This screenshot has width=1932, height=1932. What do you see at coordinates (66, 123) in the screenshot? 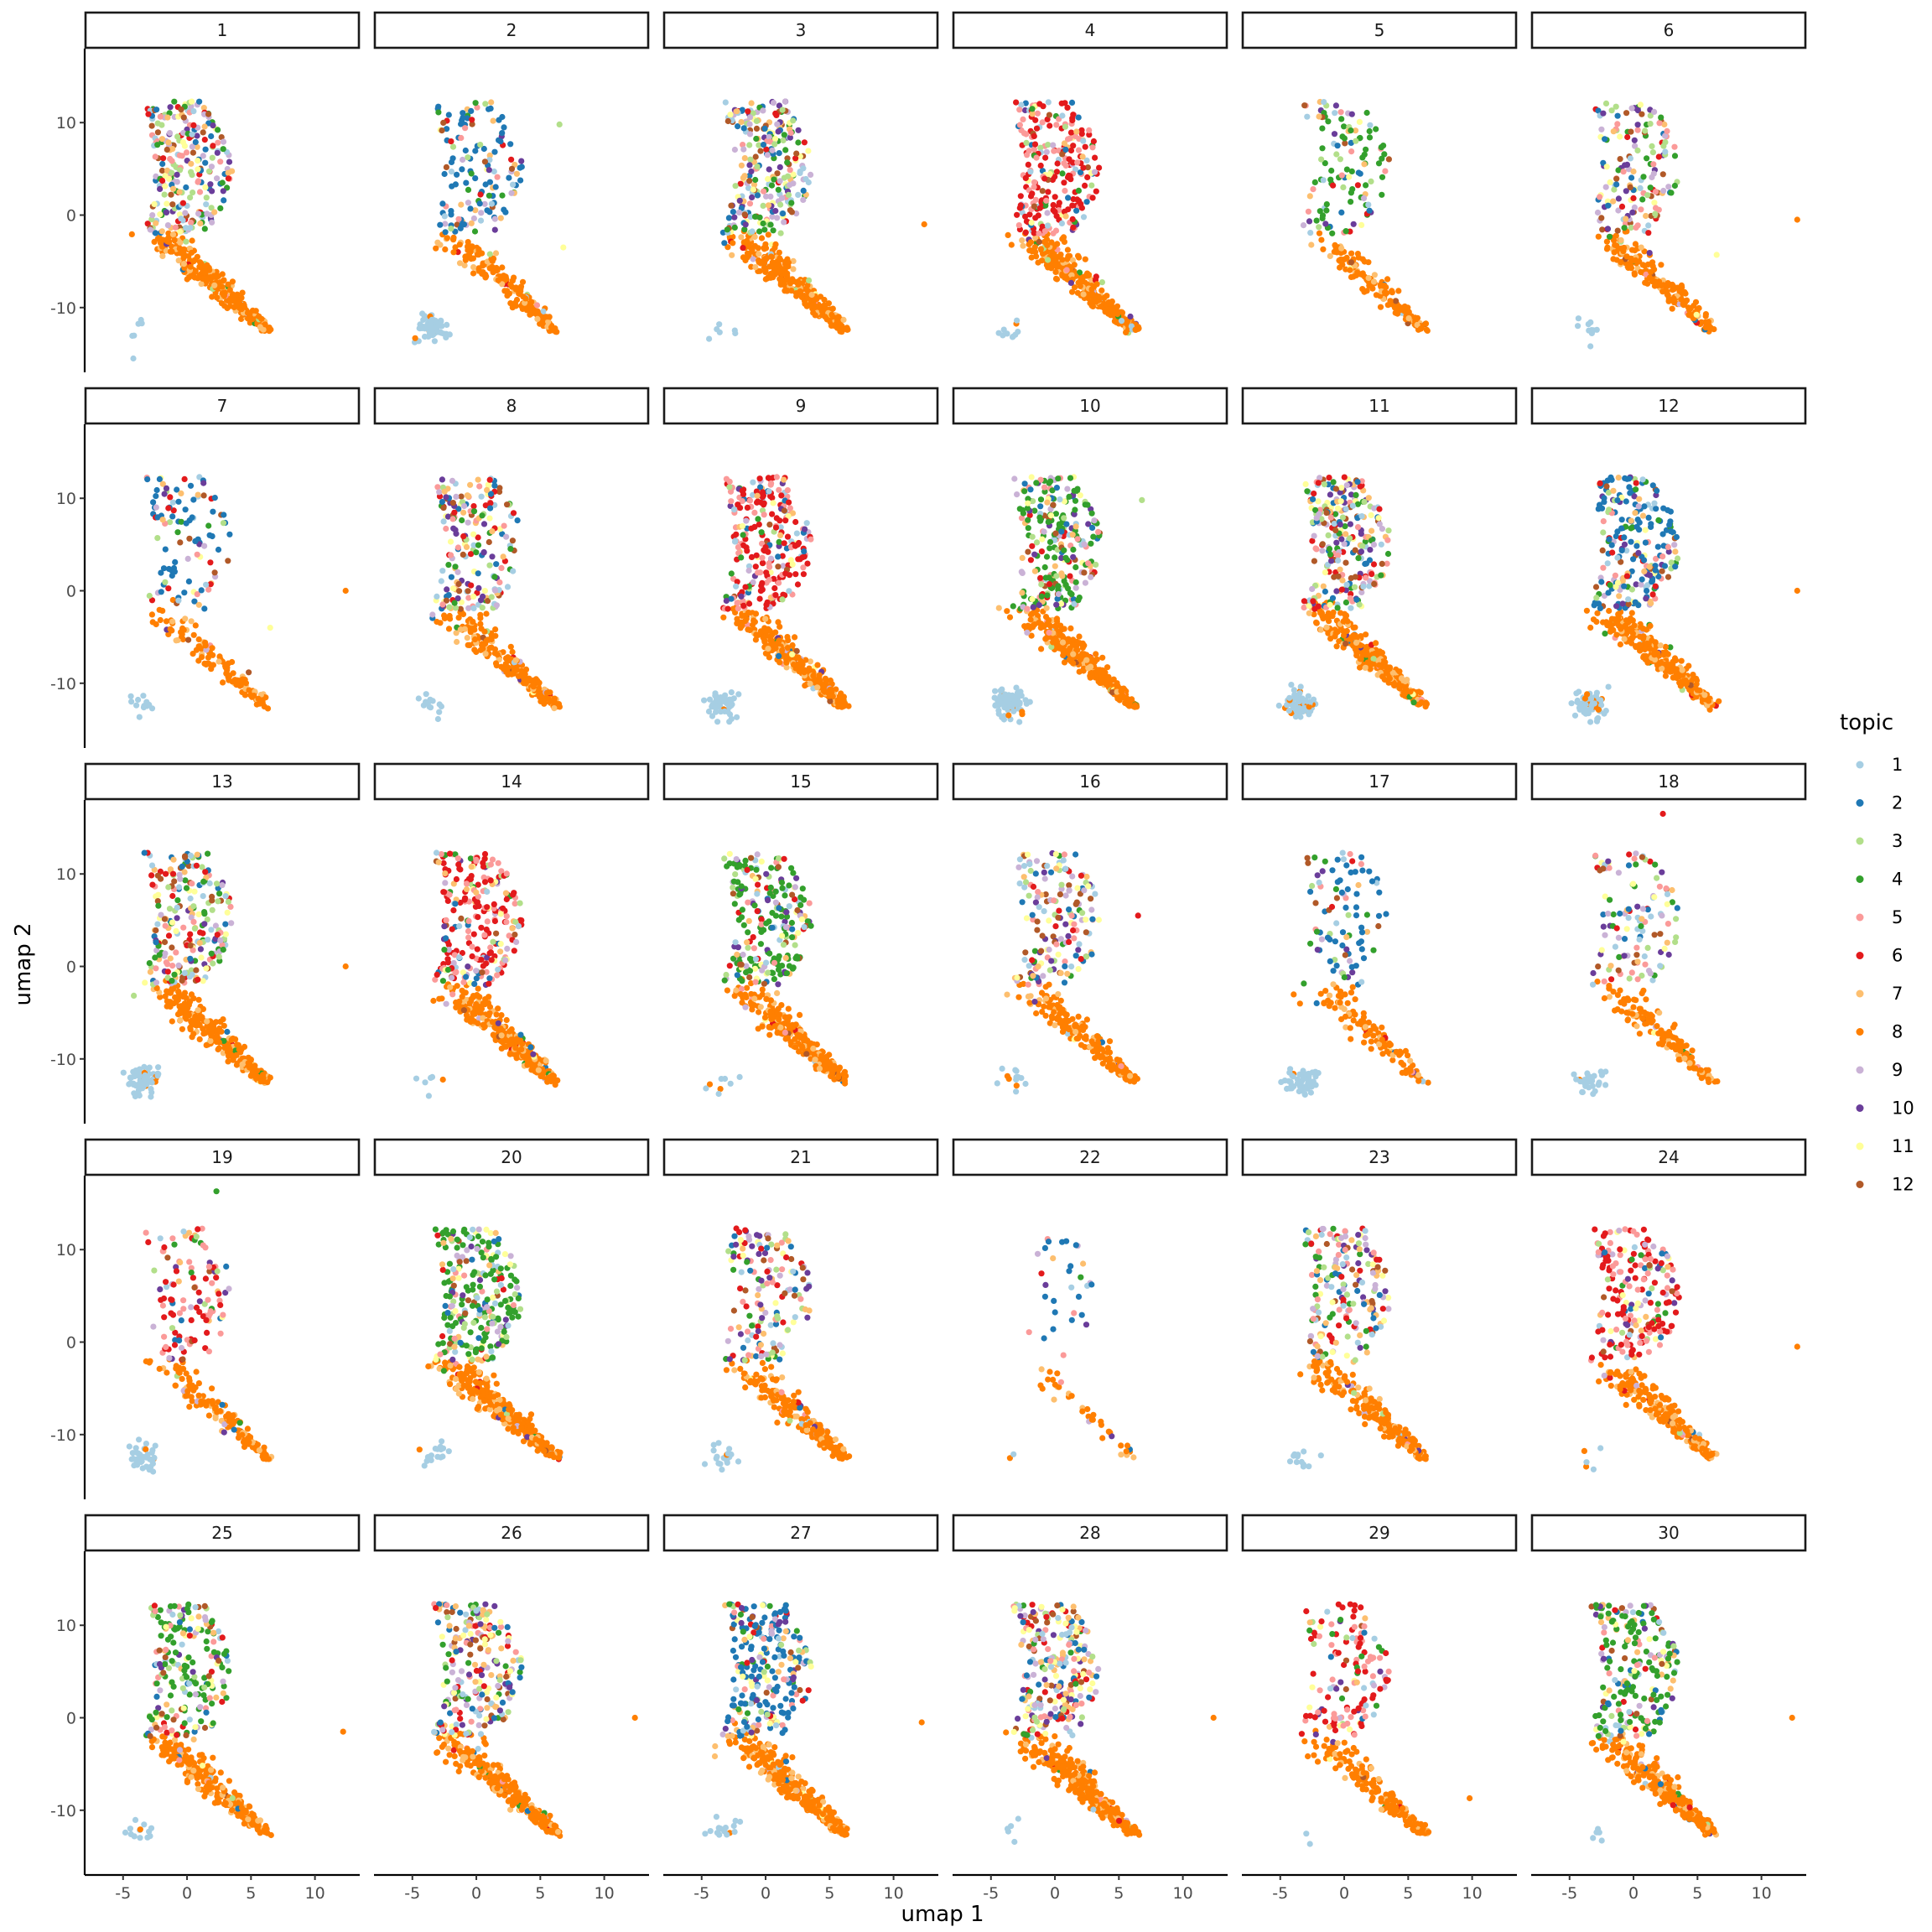
I see `y-tick-label: 10` at bounding box center [66, 123].